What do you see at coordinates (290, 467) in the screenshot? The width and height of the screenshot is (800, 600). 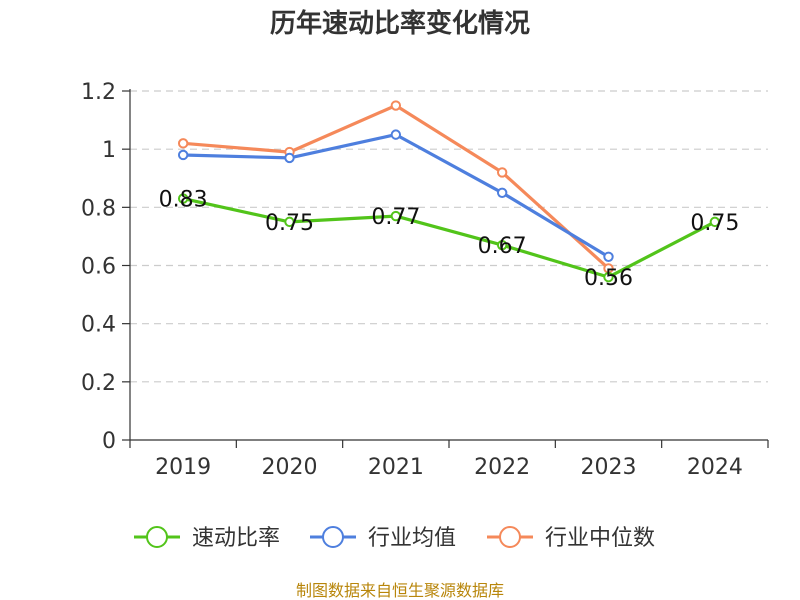 I see `x-tick-label: 2020` at bounding box center [290, 467].